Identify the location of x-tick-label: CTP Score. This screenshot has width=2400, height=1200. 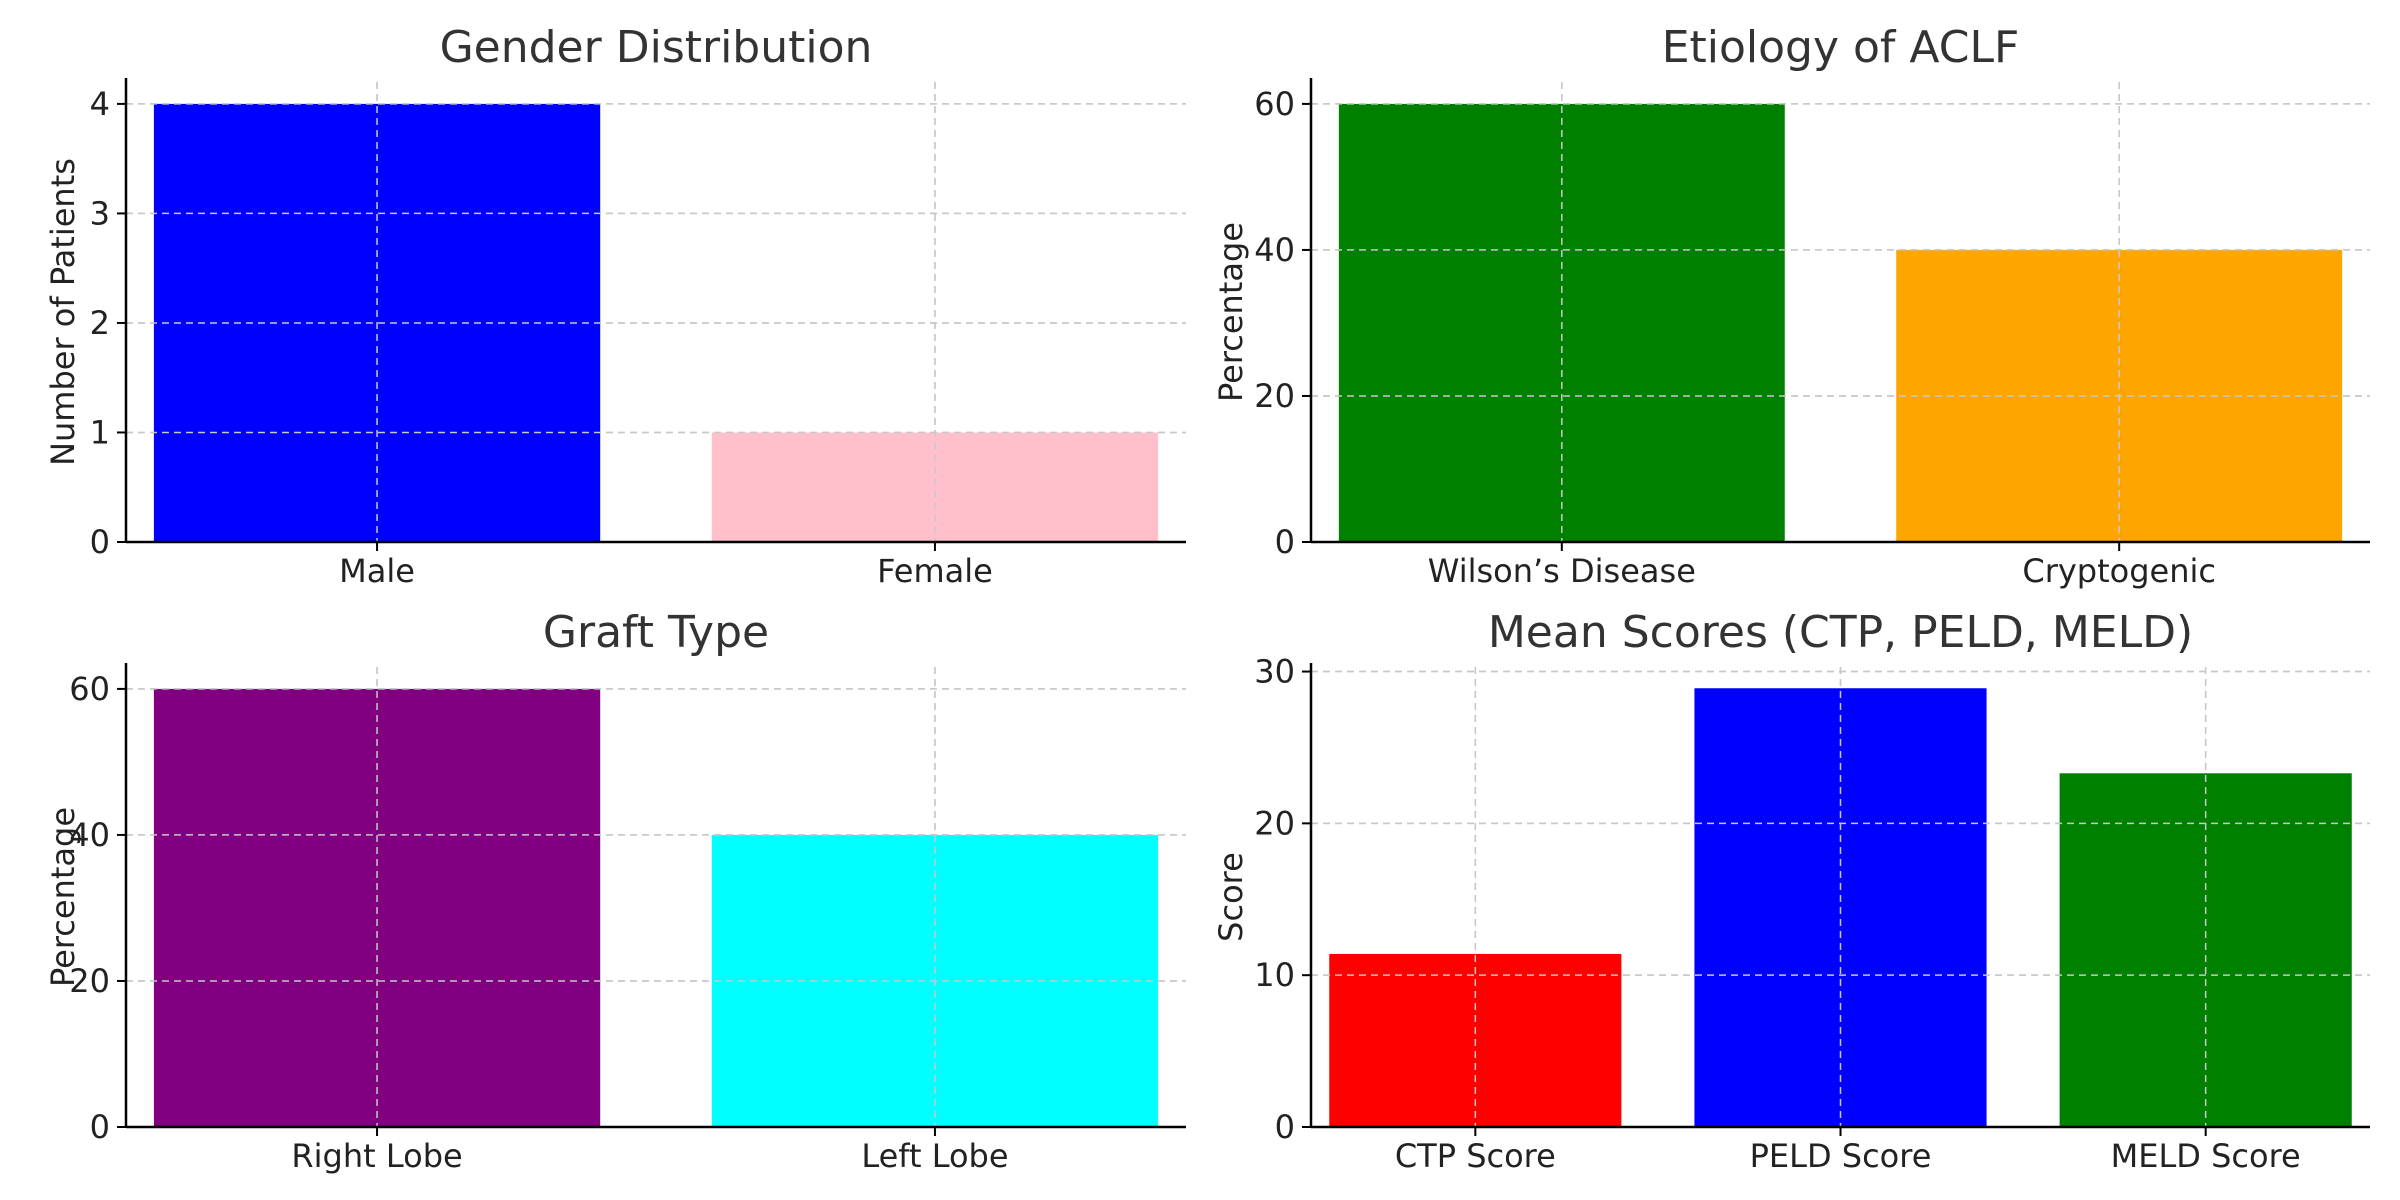
(1475, 1156).